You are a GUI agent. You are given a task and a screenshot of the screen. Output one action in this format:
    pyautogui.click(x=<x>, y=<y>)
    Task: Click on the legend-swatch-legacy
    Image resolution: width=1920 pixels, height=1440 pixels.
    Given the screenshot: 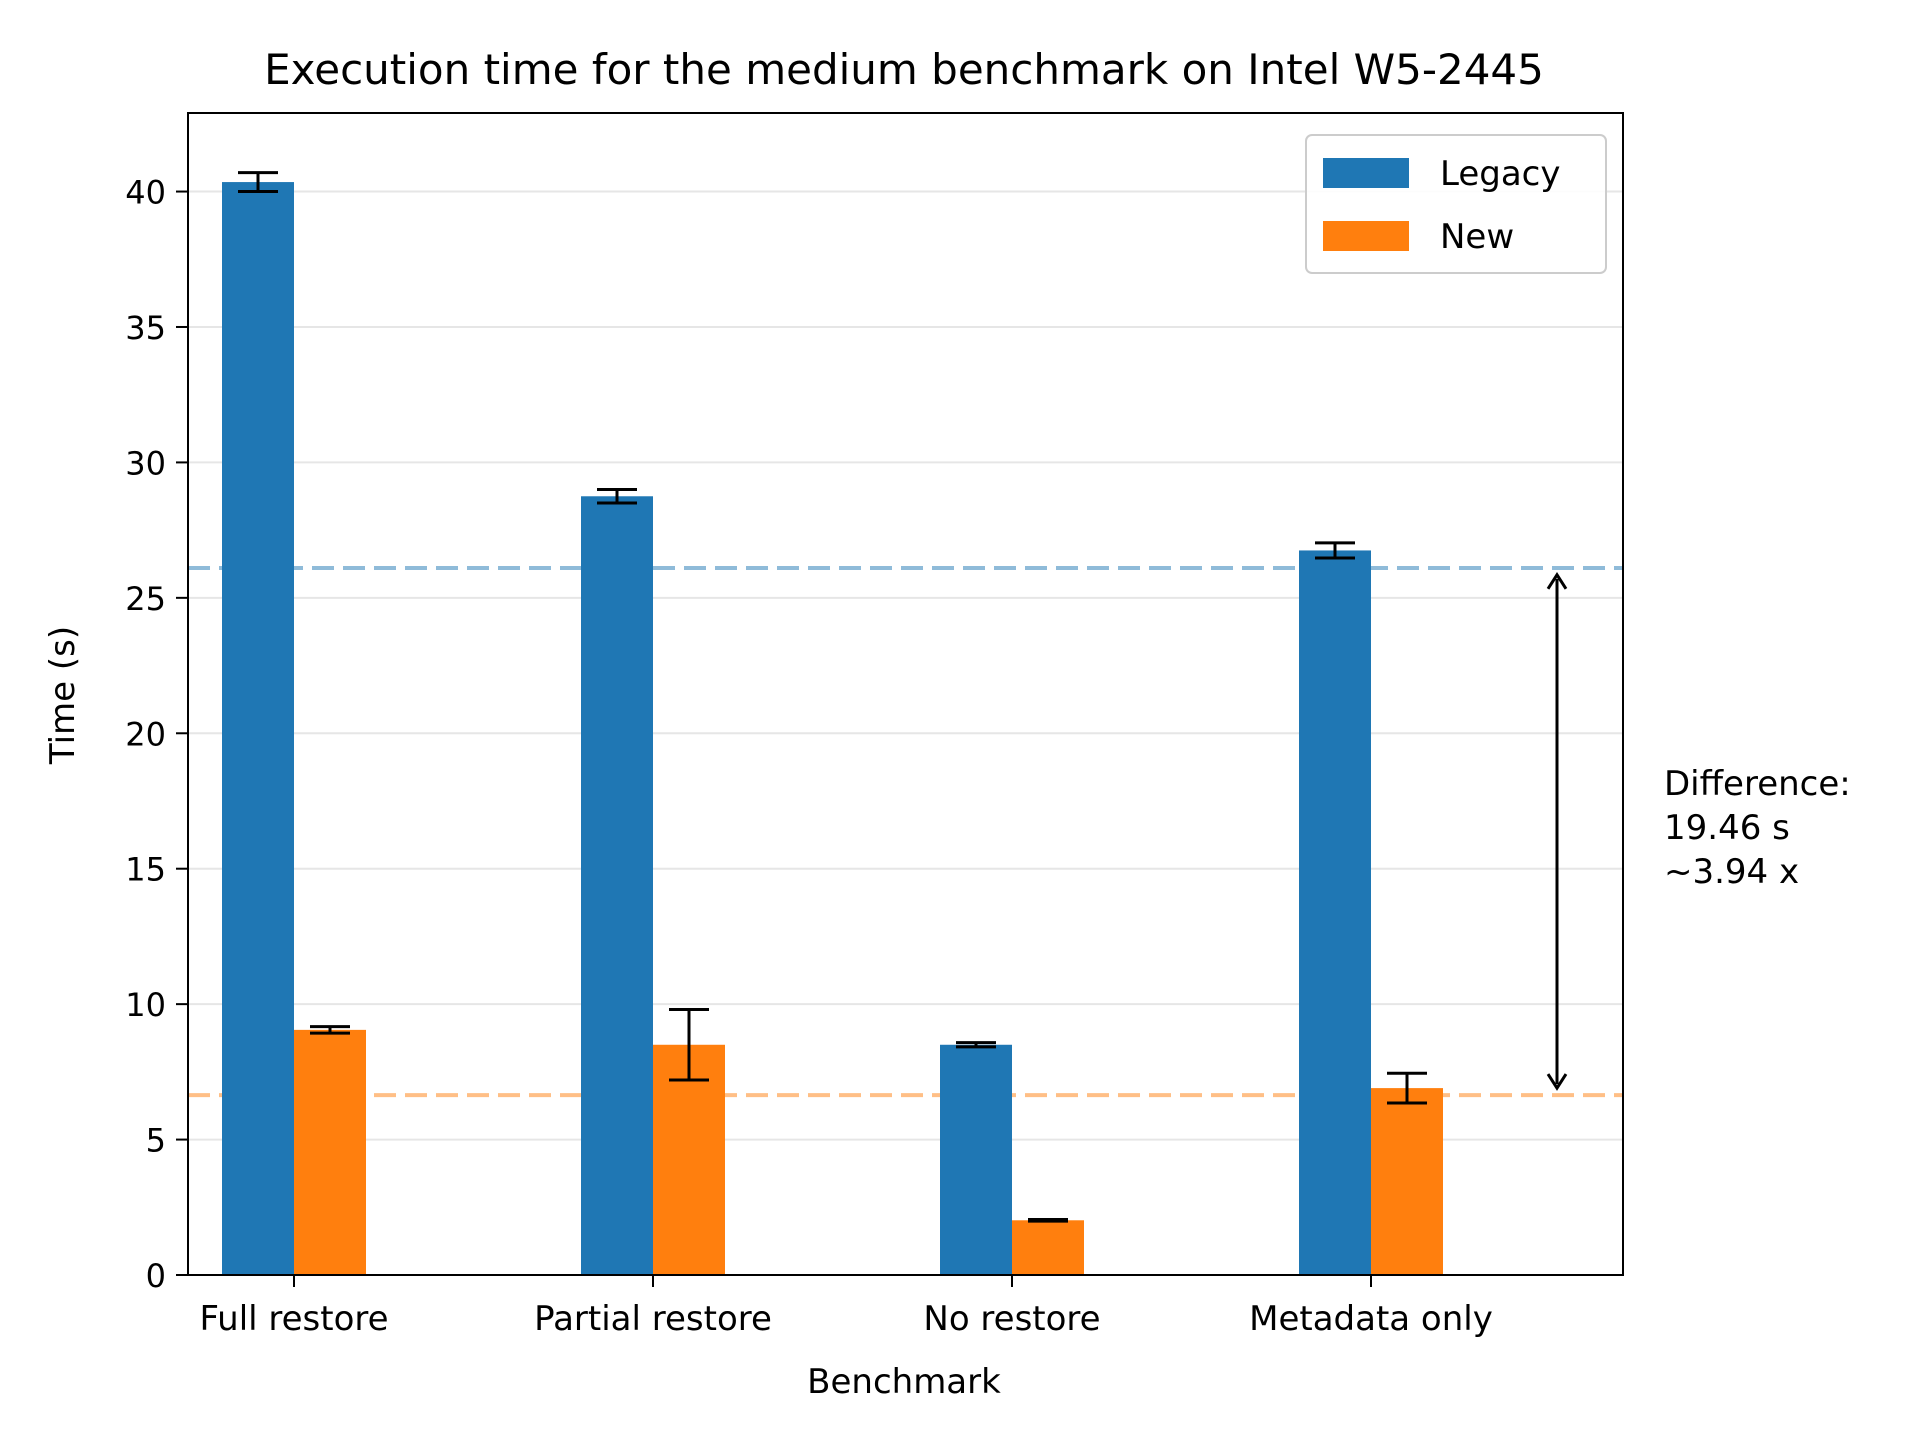 What is the action you would take?
    pyautogui.click(x=1366, y=173)
    